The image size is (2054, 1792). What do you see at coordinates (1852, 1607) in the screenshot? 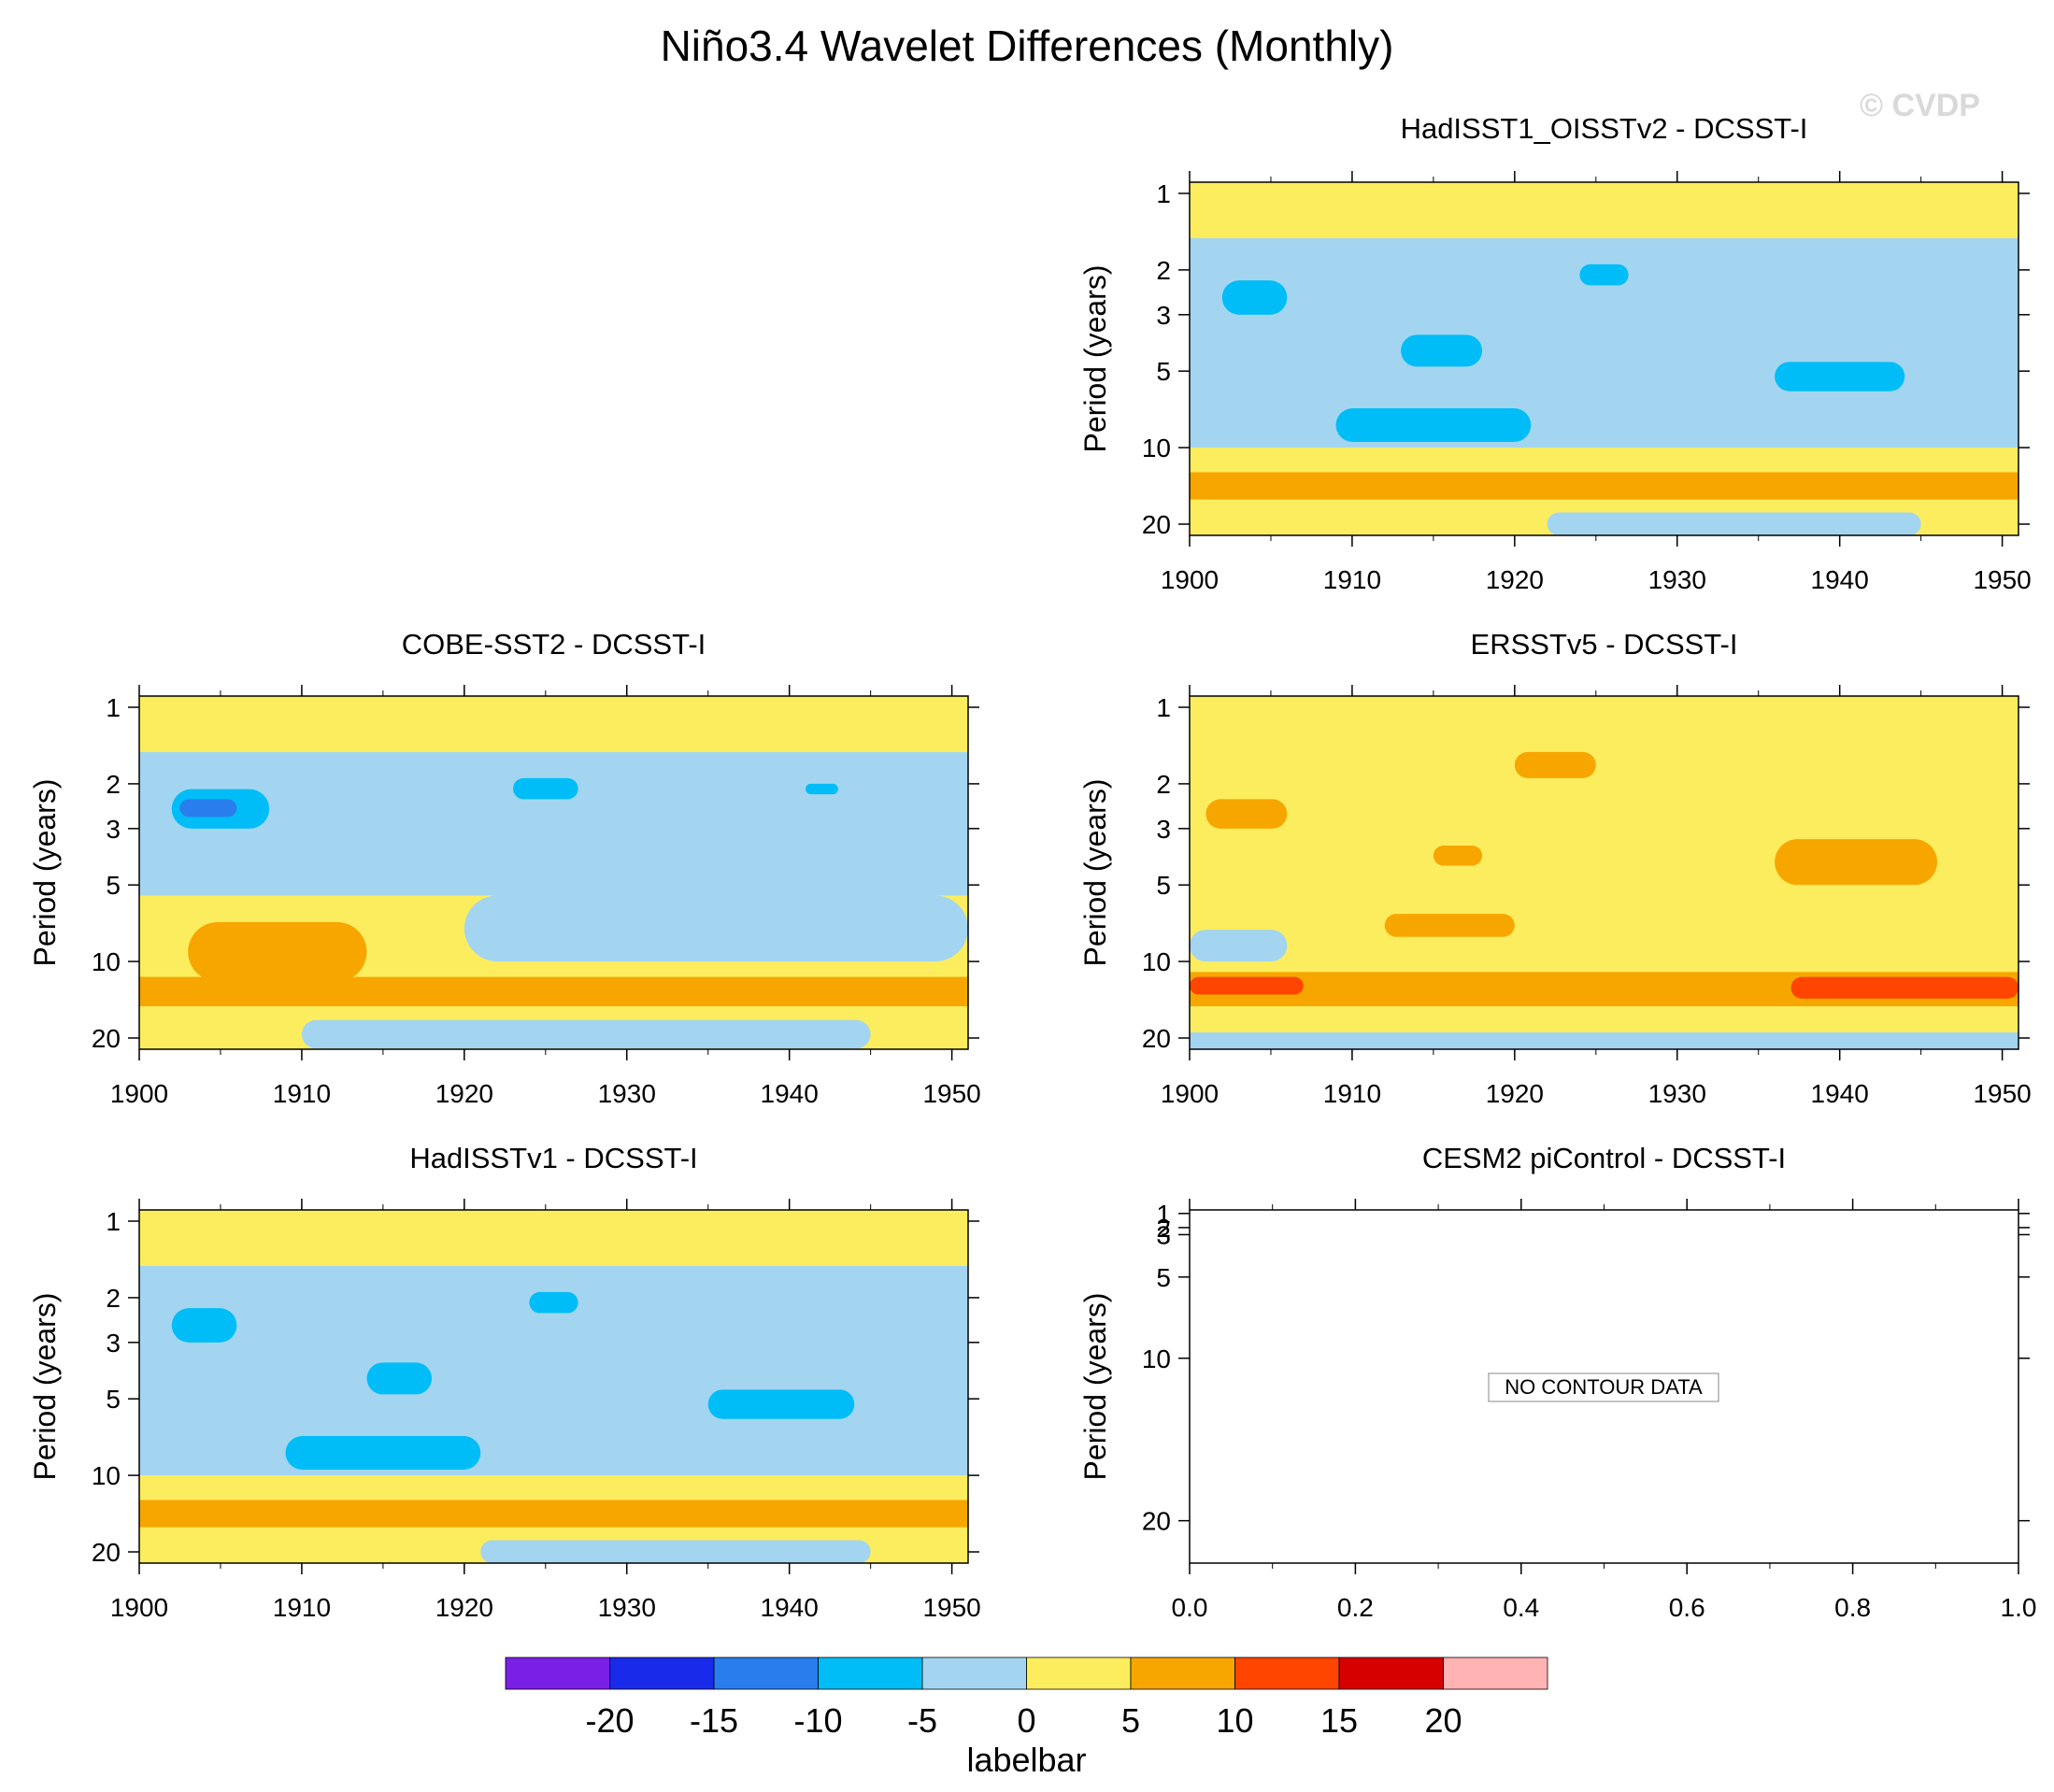
I see `x-tick-label: 0.8` at bounding box center [1852, 1607].